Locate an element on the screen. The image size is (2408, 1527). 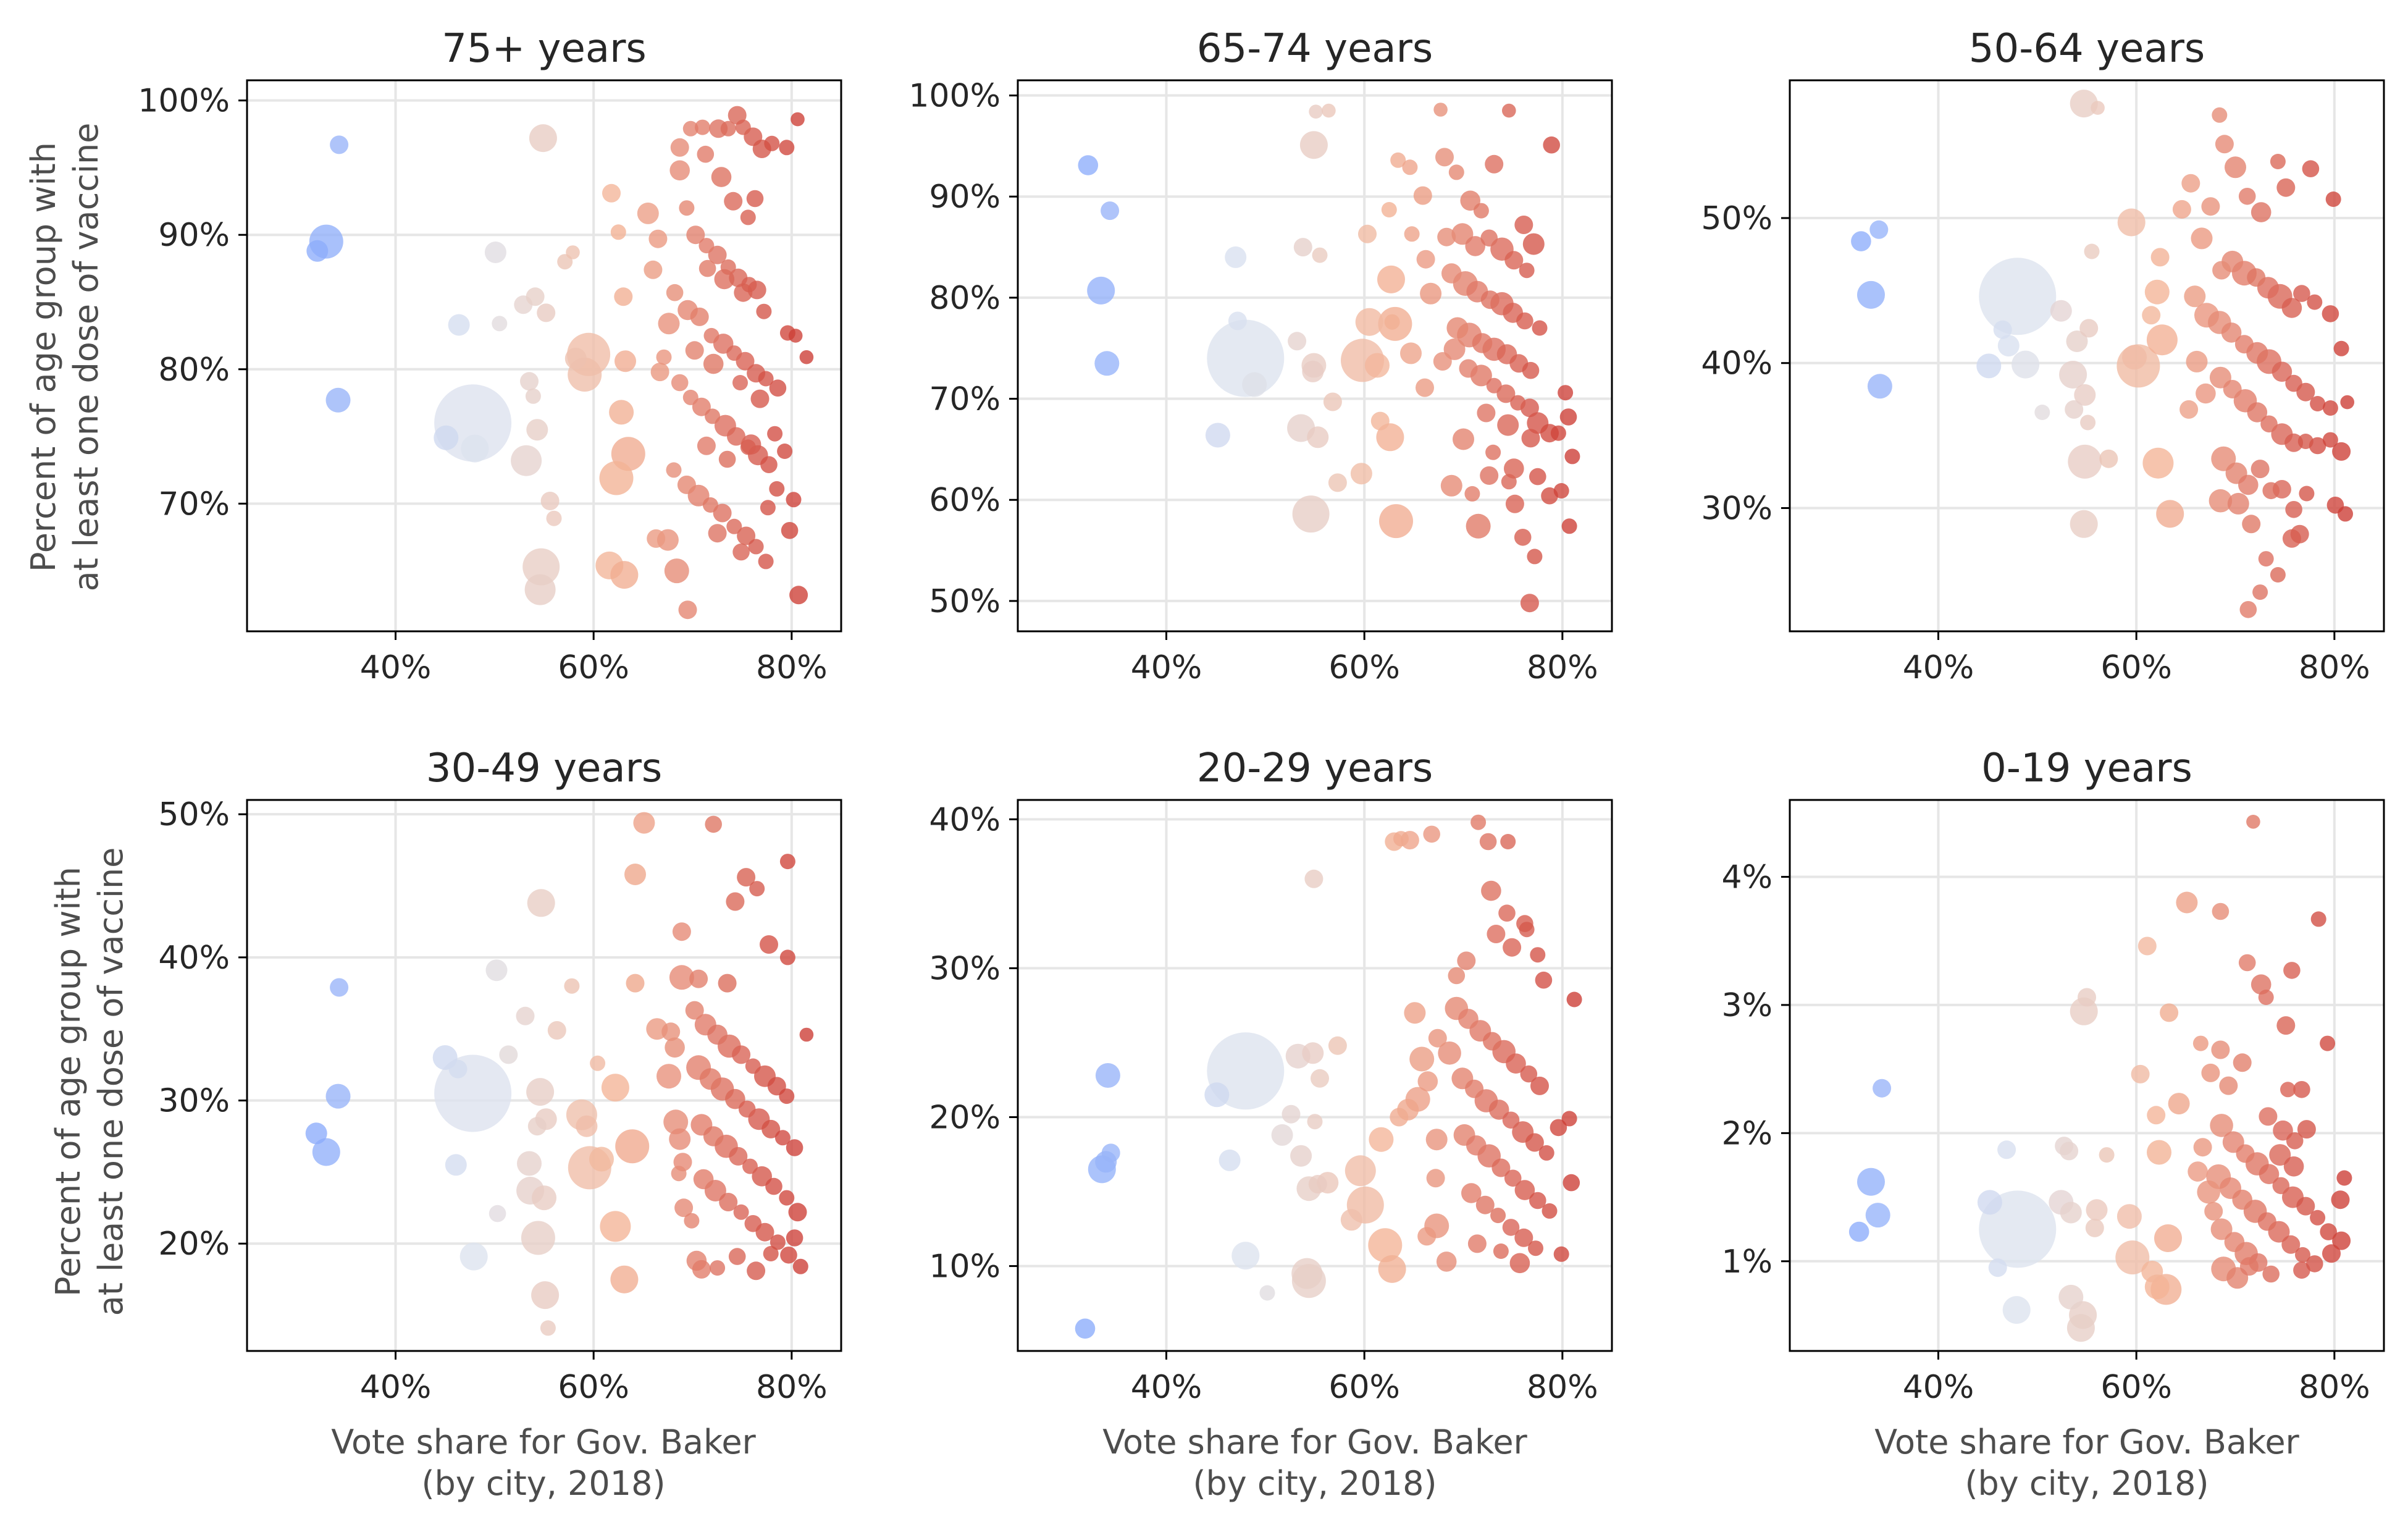
y-tick-label: 3% is located at coordinates (1747, 1005).